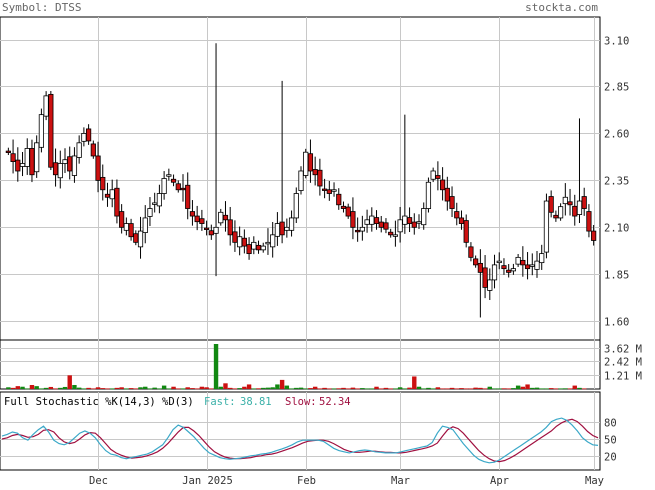 The image size is (655, 490). Describe the element at coordinates (616, 229) in the screenshot. I see `price-tick-label: 2.10` at that location.